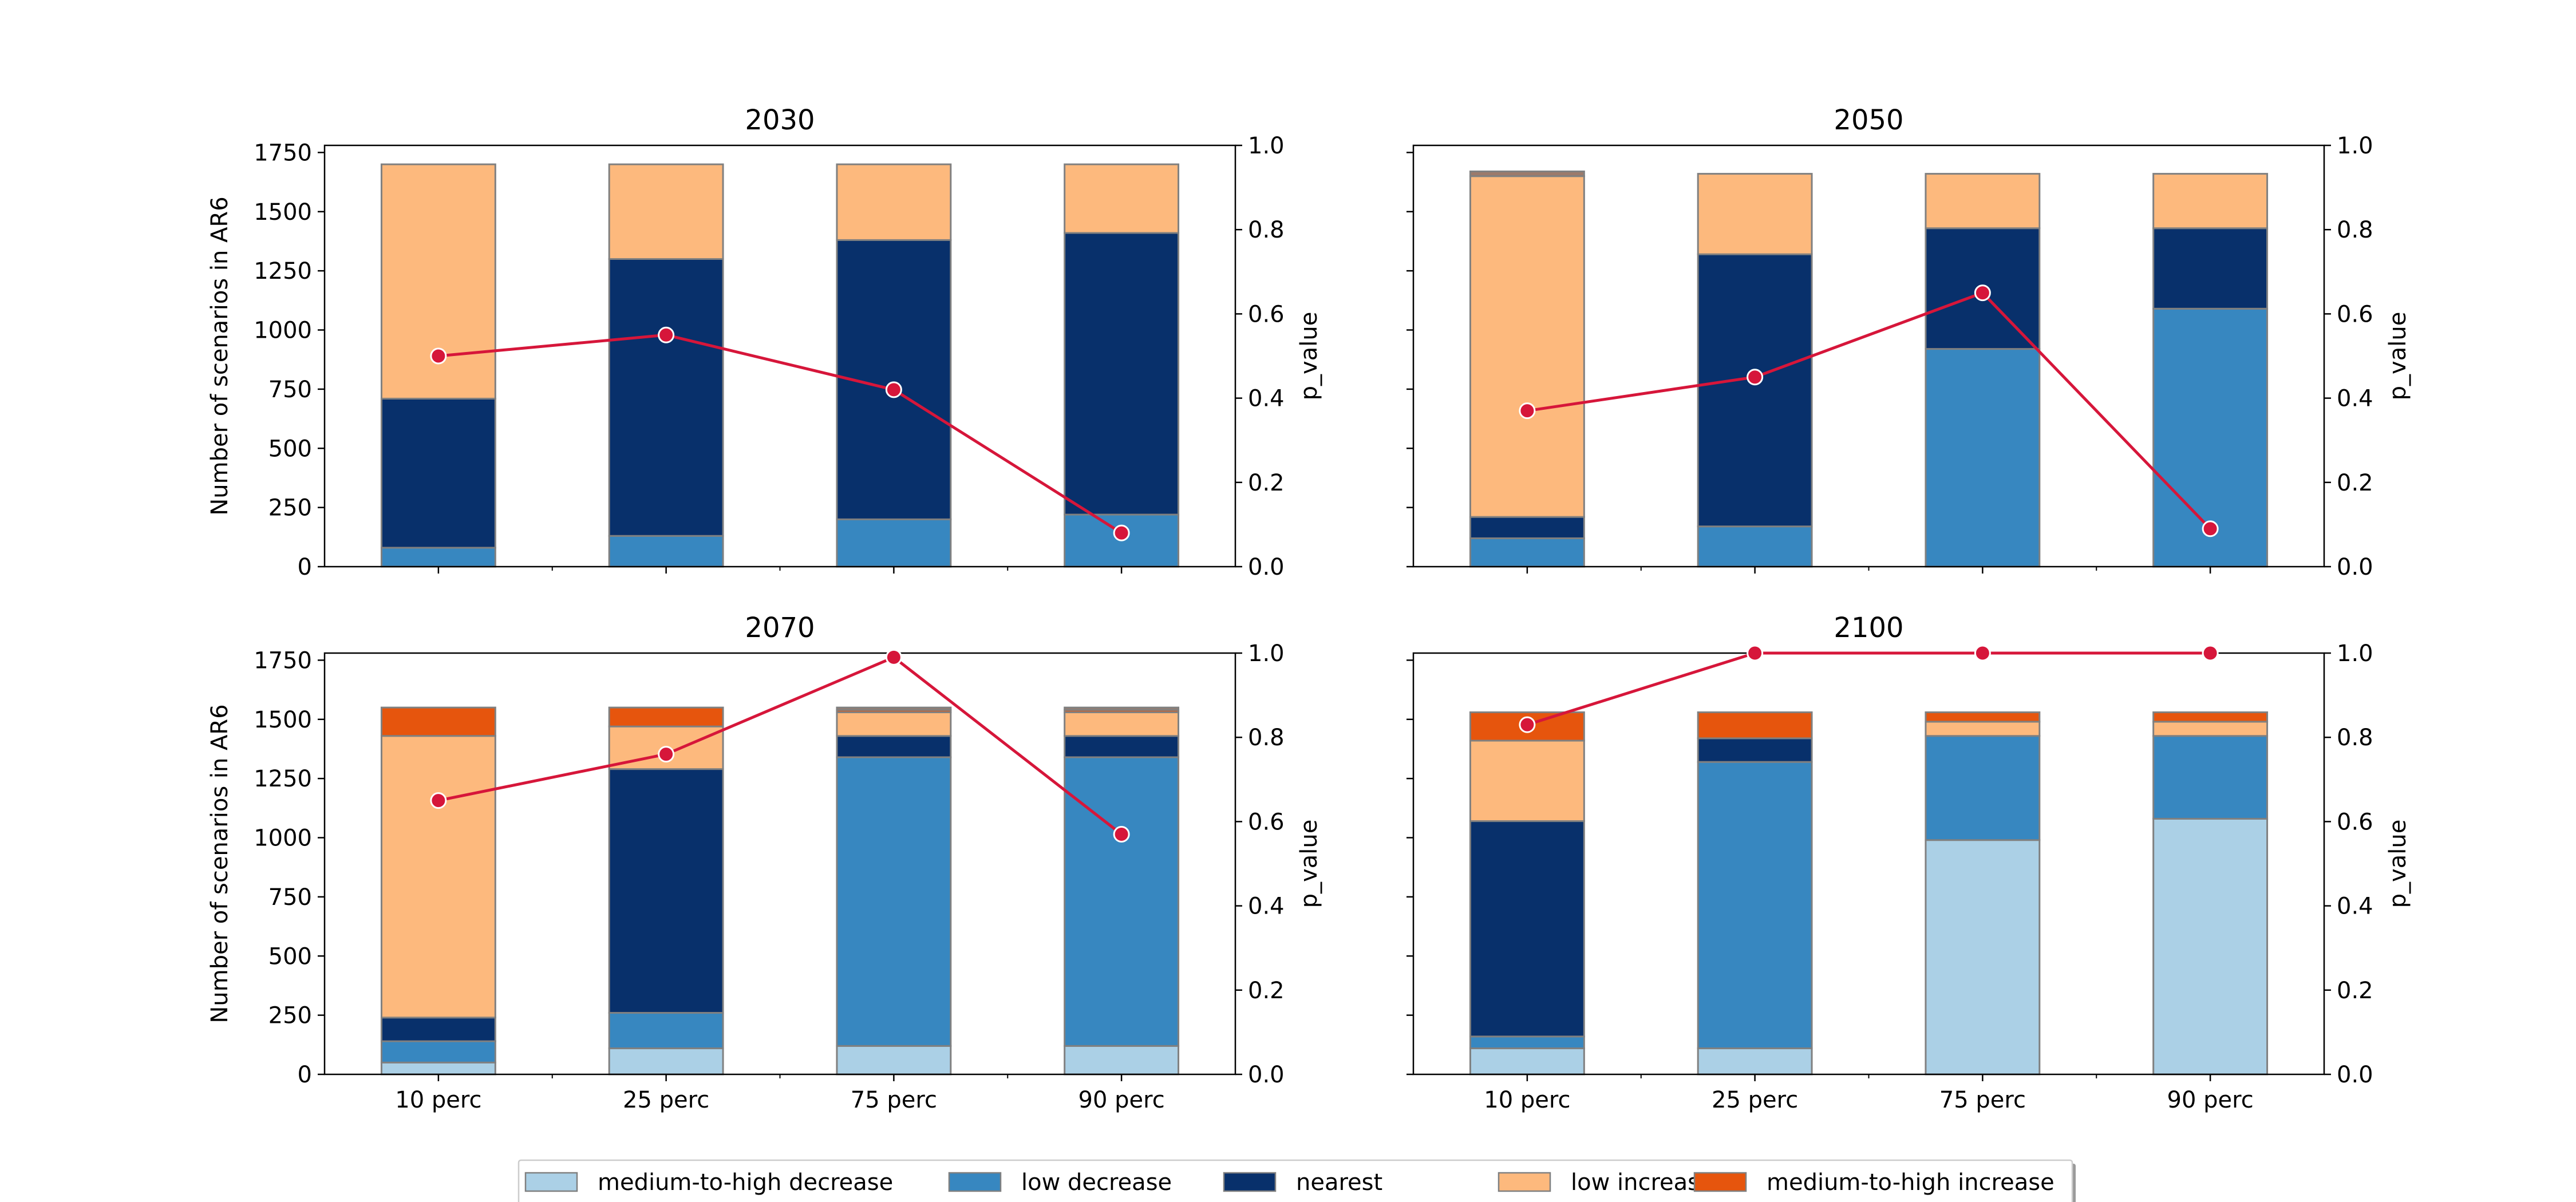 The image size is (2576, 1202). Describe the element at coordinates (780, 120) in the screenshot. I see `panel-title: 2030` at that location.